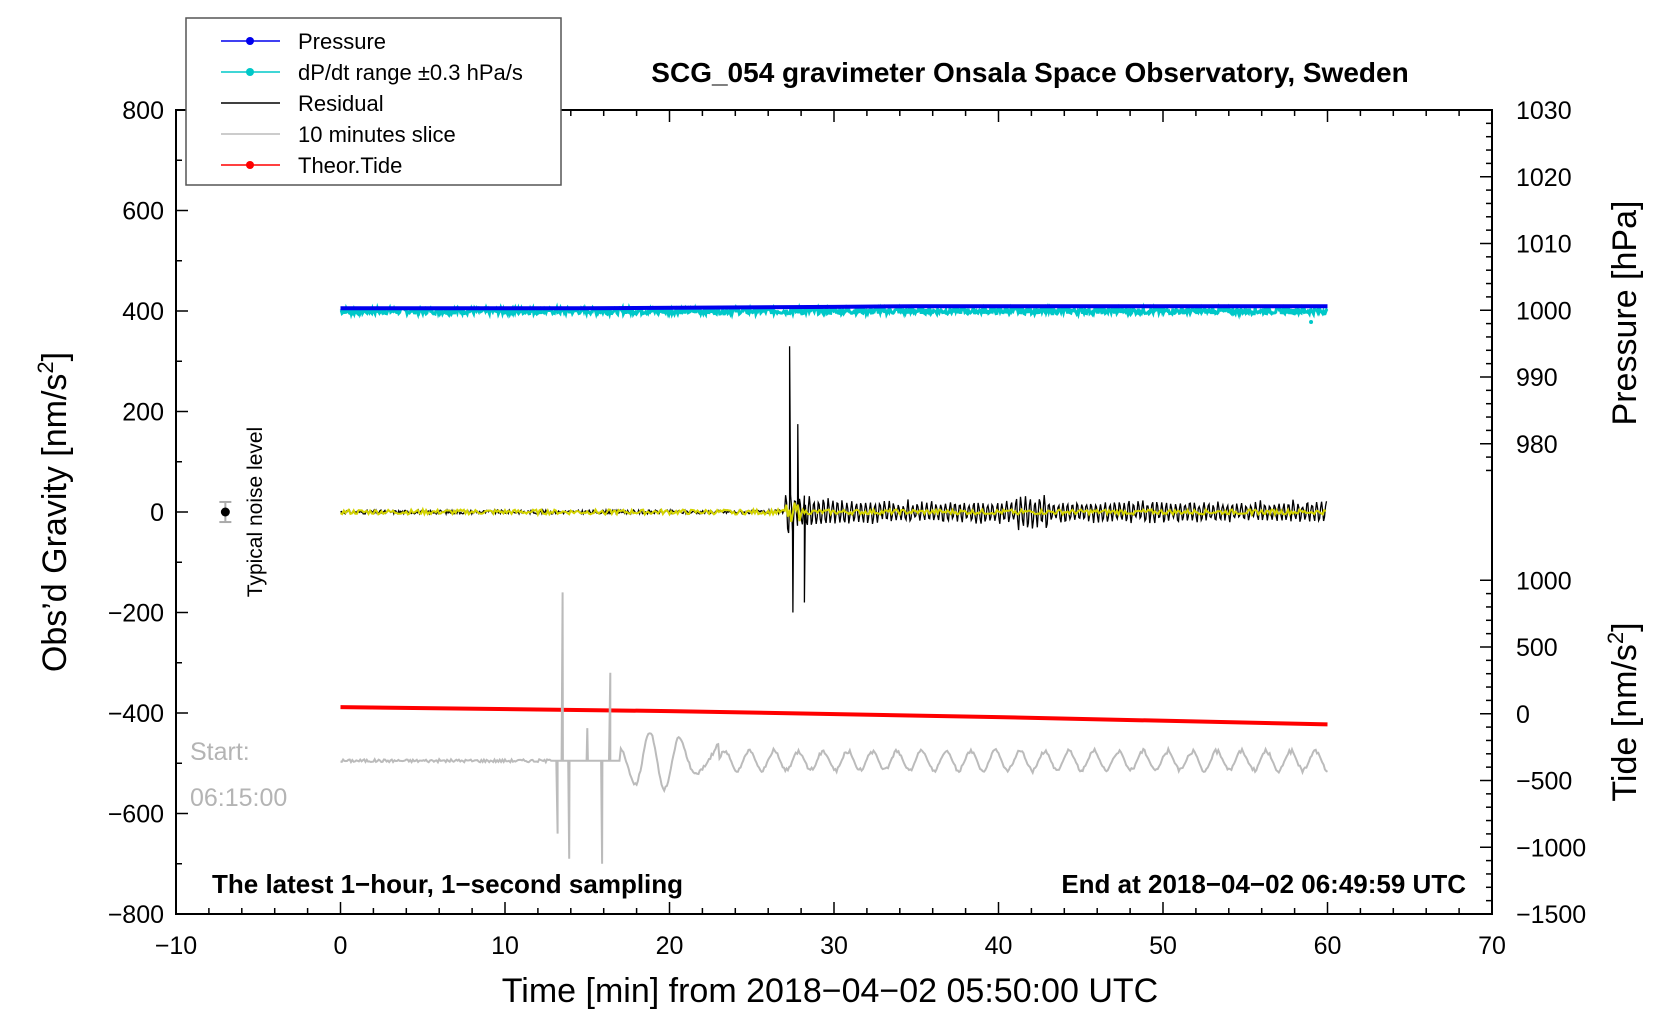 Image resolution: width=1676 pixels, height=1020 pixels. I want to click on tide-tick-label: 1000, so click(1544, 581).